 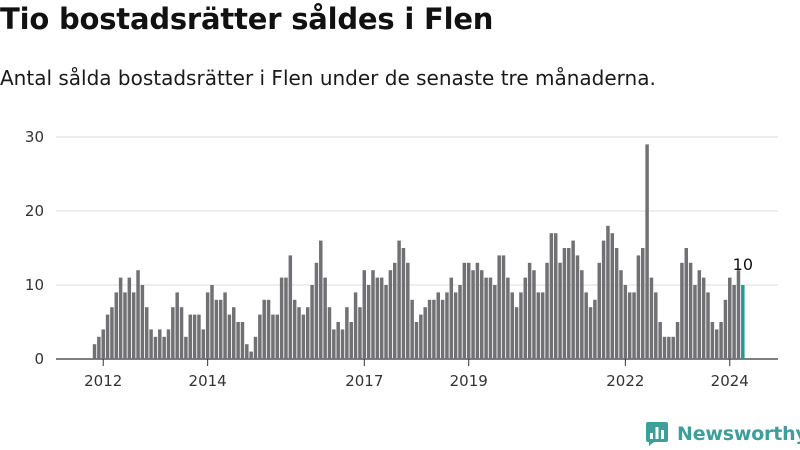 I want to click on chart-title: Tio bostadsrätter såldes i Flen, so click(x=247, y=19).